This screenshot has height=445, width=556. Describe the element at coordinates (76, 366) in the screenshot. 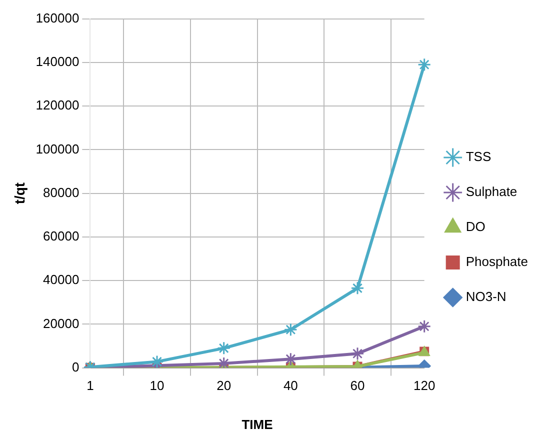

I see `y-tick-label: 0` at that location.